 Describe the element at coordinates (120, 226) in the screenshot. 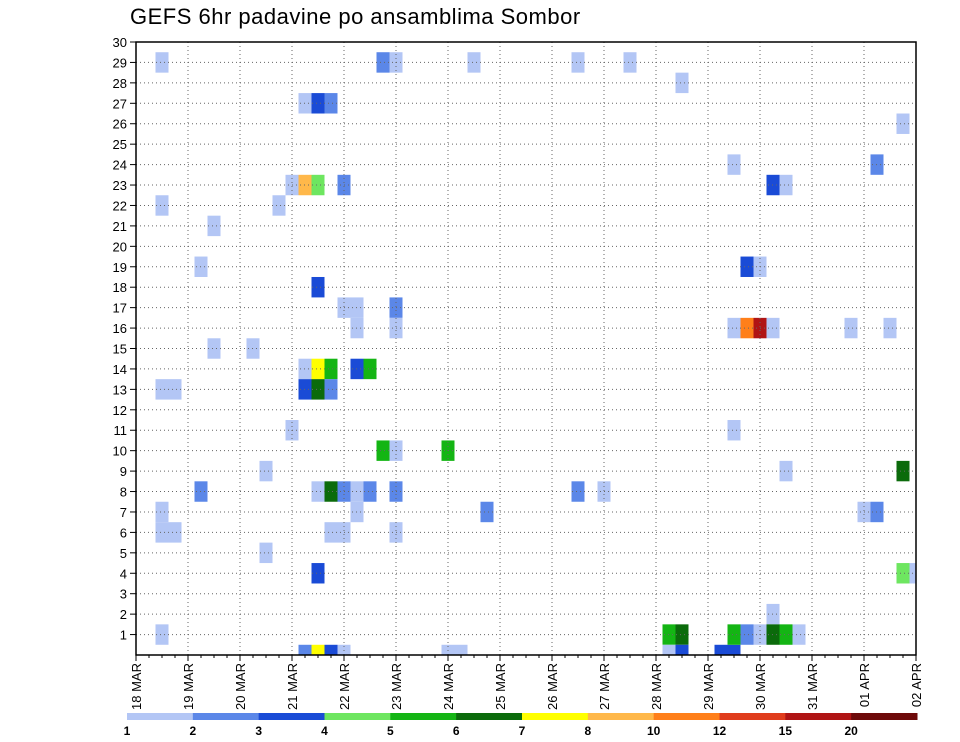

I see `y-tick-label: 21` at that location.